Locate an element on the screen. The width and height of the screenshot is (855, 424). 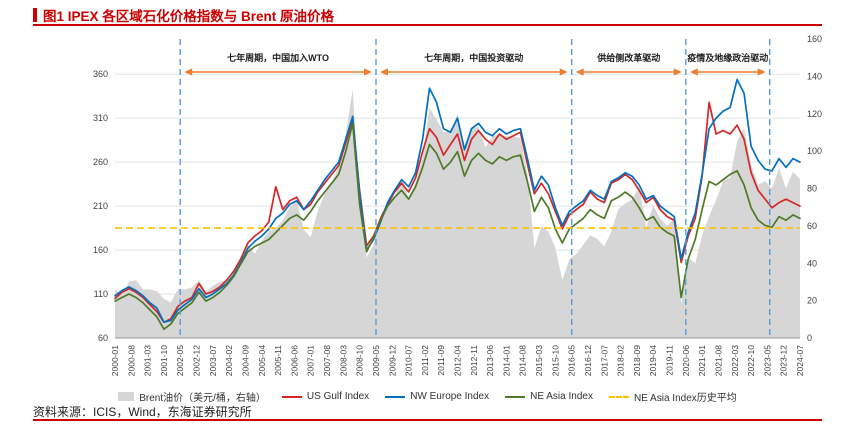
x-axis-tick-label: 2015-10 is located at coordinates (555, 360).